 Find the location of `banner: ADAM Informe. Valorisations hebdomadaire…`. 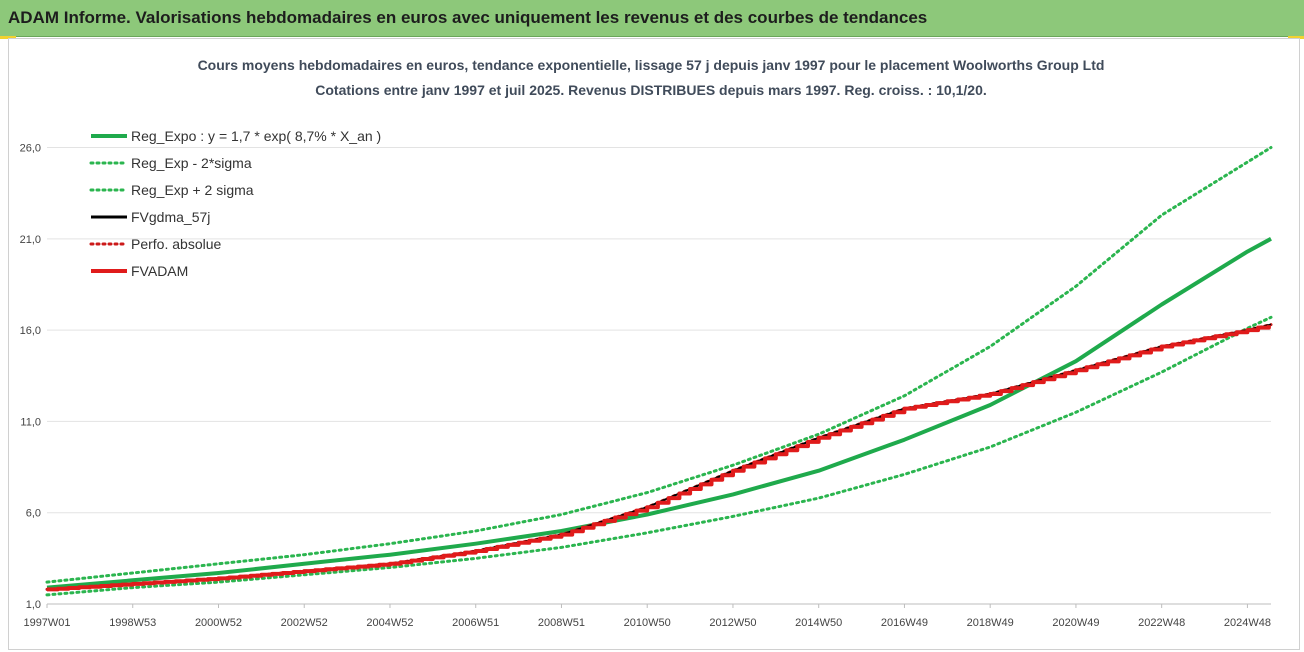

banner: ADAM Informe. Valorisations hebdomadaire… is located at coordinates (652, 18).